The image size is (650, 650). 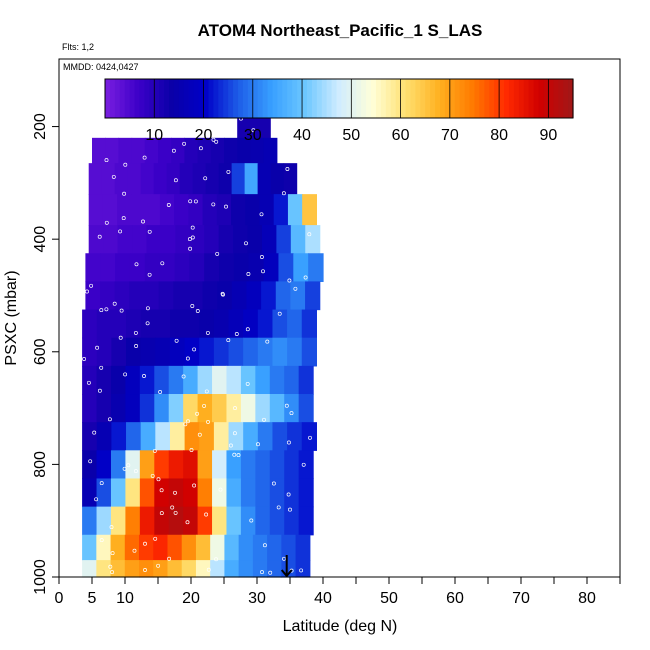 What do you see at coordinates (521, 598) in the screenshot?
I see `x-tick-label: 70` at bounding box center [521, 598].